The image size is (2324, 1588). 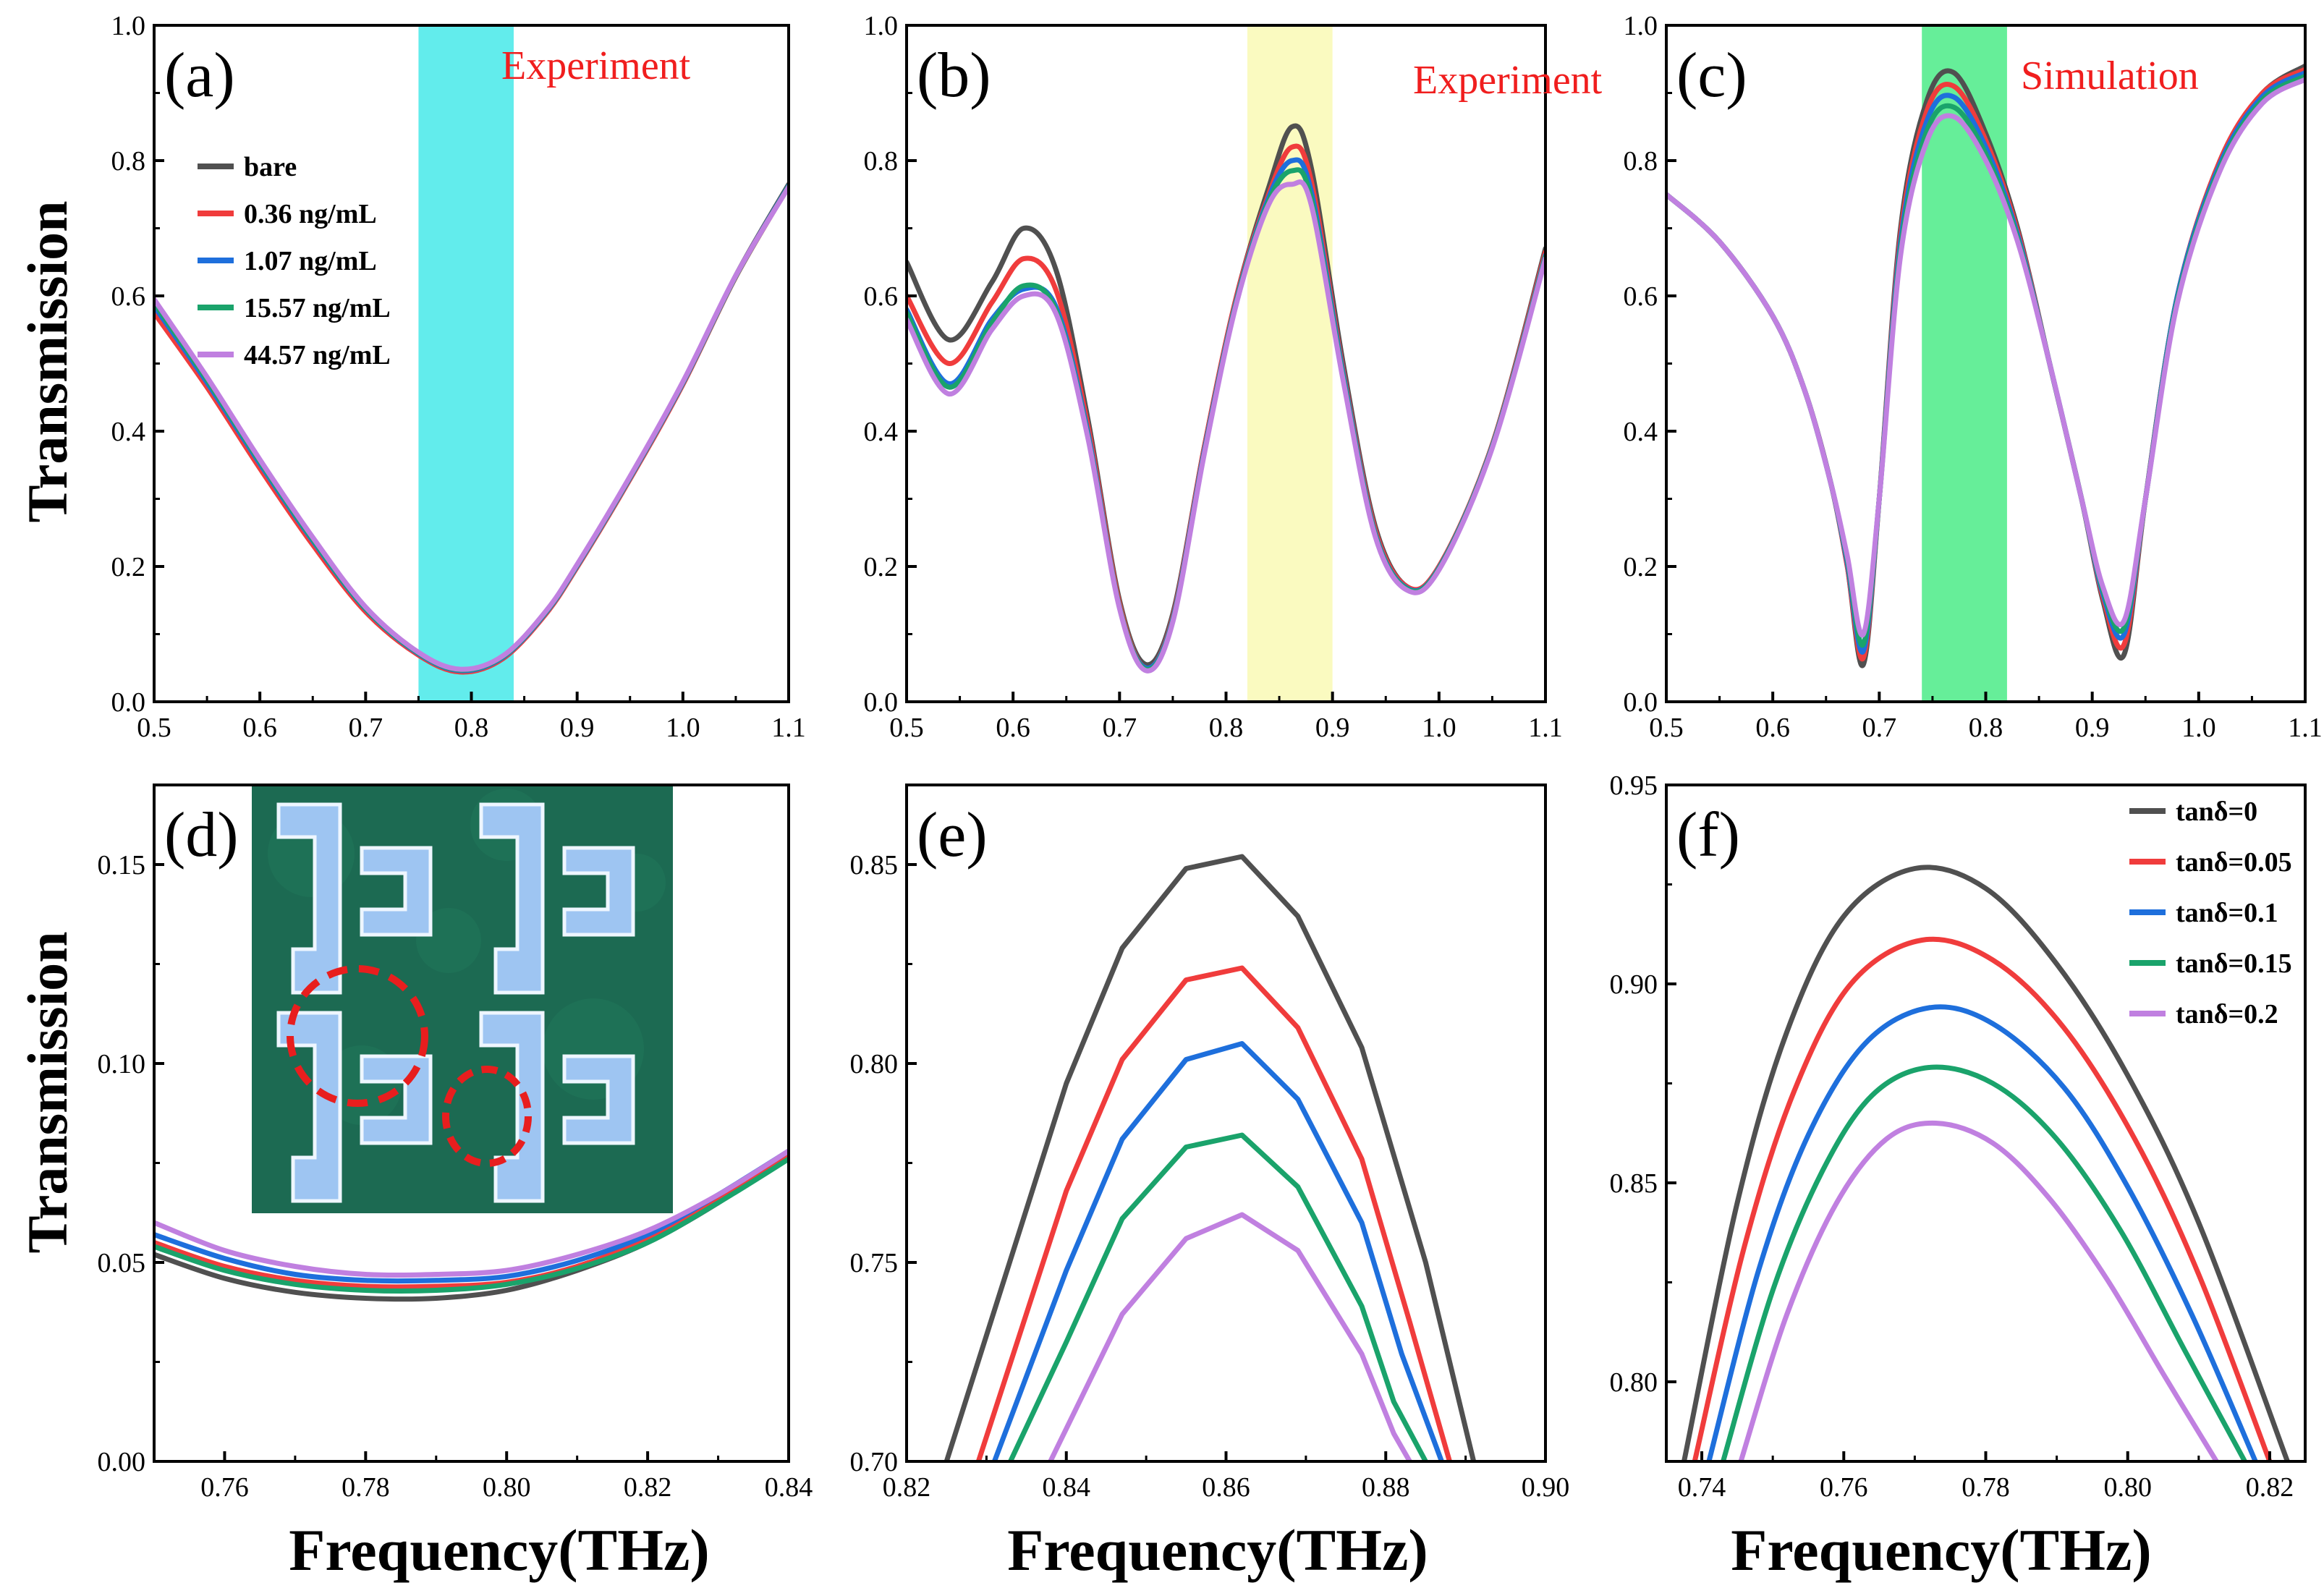 I want to click on x-tick-label: 0.86, so click(x=1226, y=1487).